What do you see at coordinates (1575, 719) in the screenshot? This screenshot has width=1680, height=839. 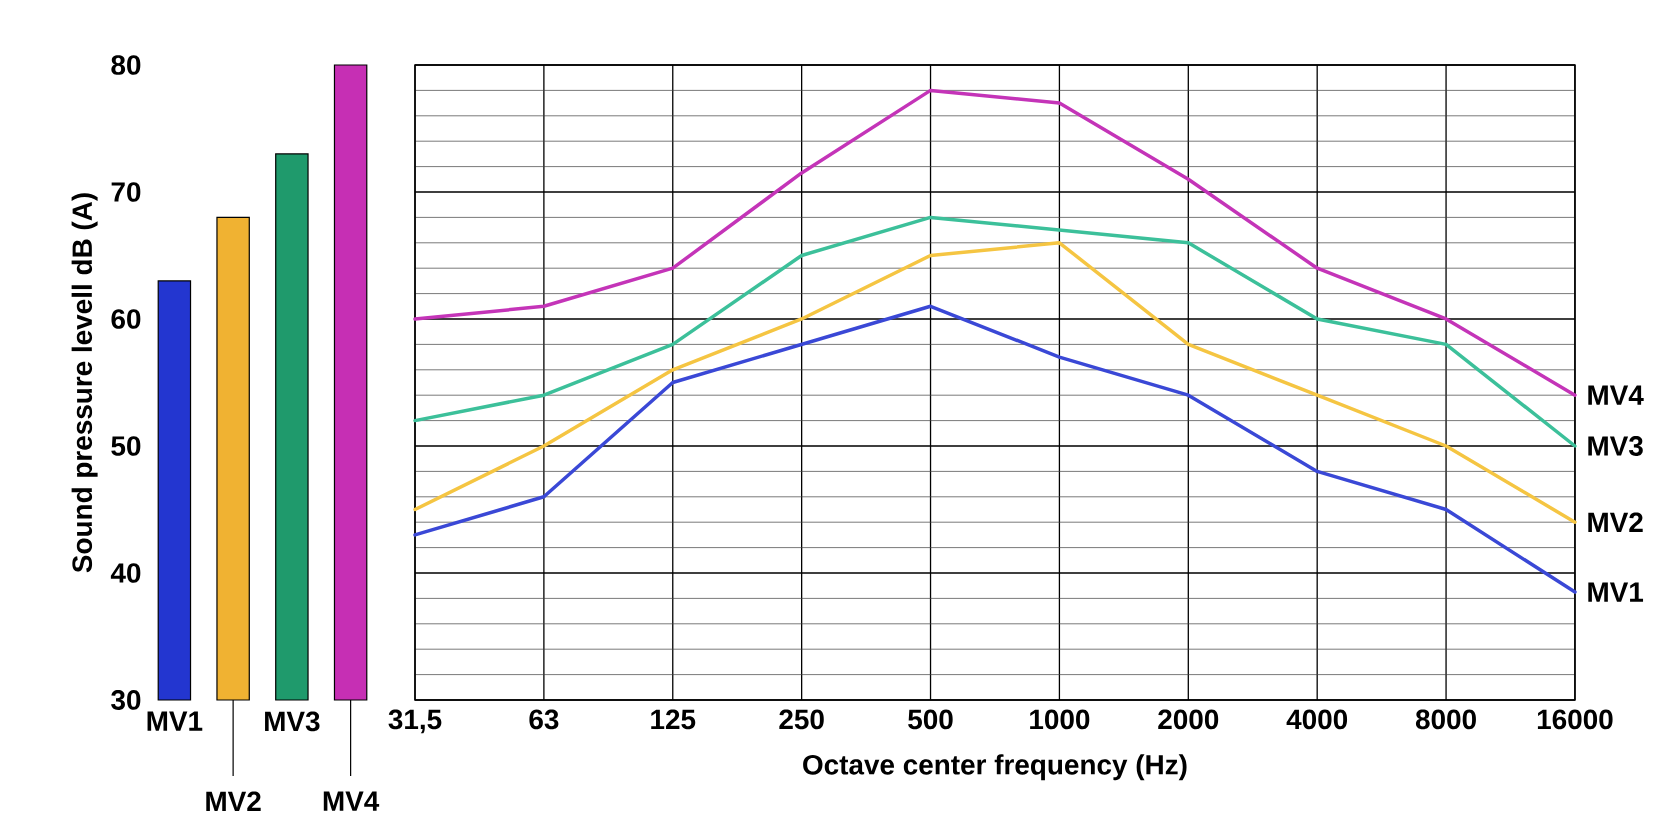 I see `x-tick-label: 16000` at bounding box center [1575, 719].